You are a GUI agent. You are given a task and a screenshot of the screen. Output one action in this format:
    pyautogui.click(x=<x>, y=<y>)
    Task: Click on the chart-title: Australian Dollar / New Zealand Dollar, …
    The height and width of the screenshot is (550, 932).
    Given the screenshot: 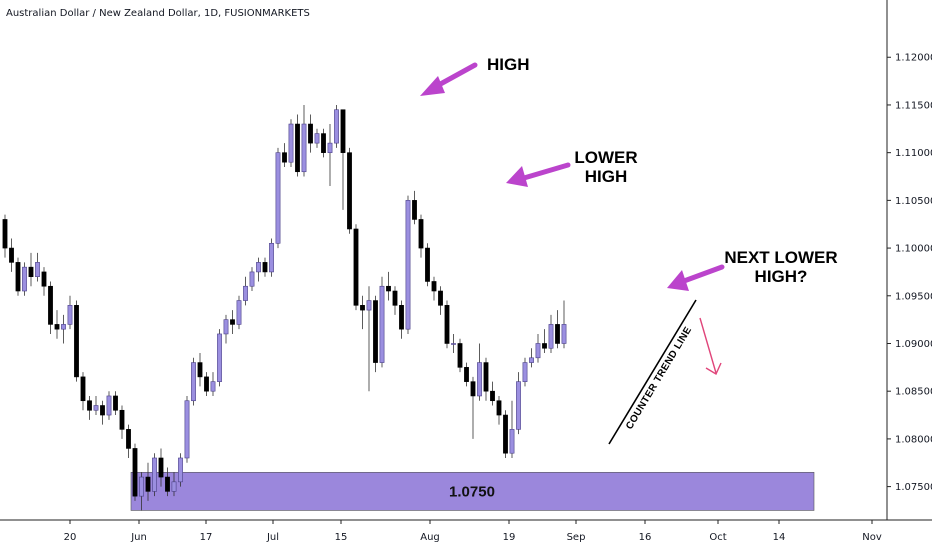 What is the action you would take?
    pyautogui.click(x=158, y=13)
    